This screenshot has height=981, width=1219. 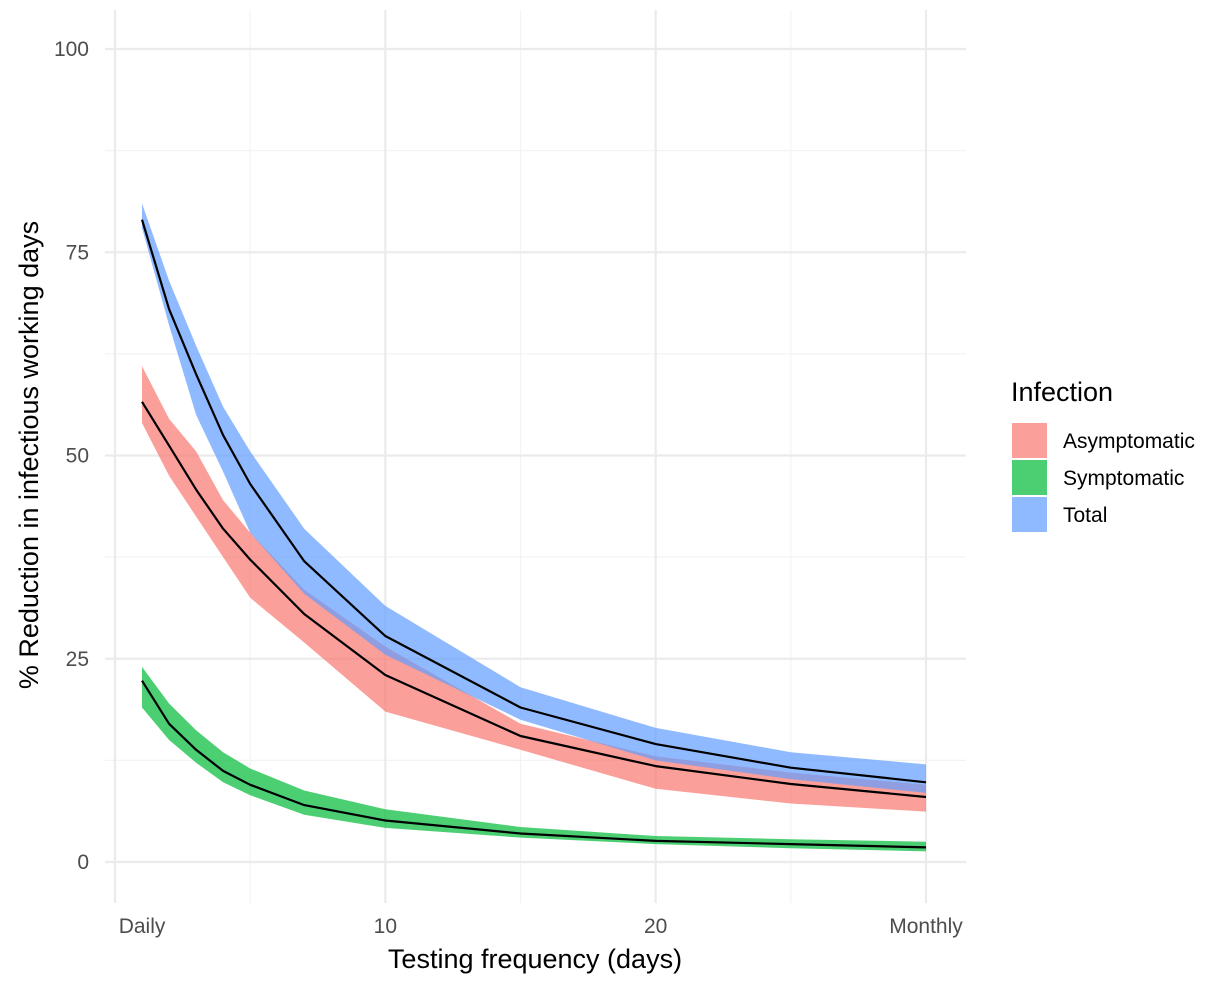 I want to click on legend: Infection Asymptomatic Symptomatic Total, so click(x=1103, y=454).